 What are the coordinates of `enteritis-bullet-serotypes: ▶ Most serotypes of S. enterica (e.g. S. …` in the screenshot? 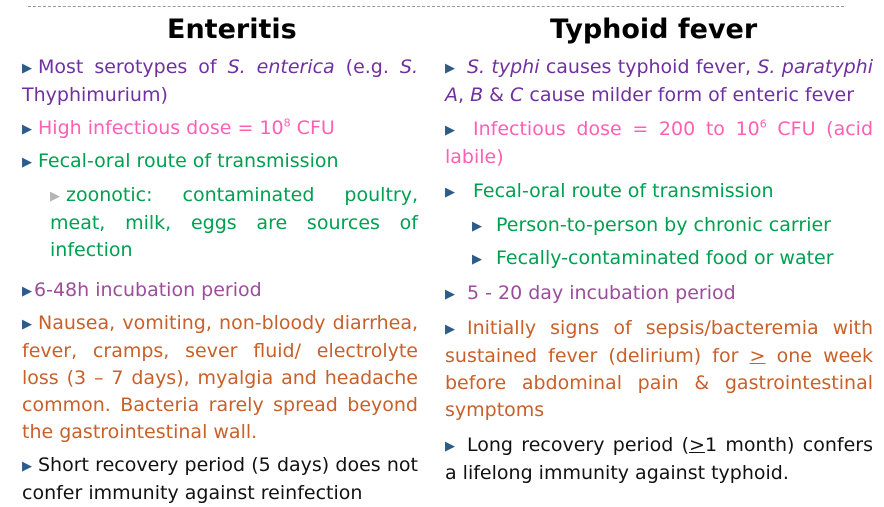 It's located at (220, 81).